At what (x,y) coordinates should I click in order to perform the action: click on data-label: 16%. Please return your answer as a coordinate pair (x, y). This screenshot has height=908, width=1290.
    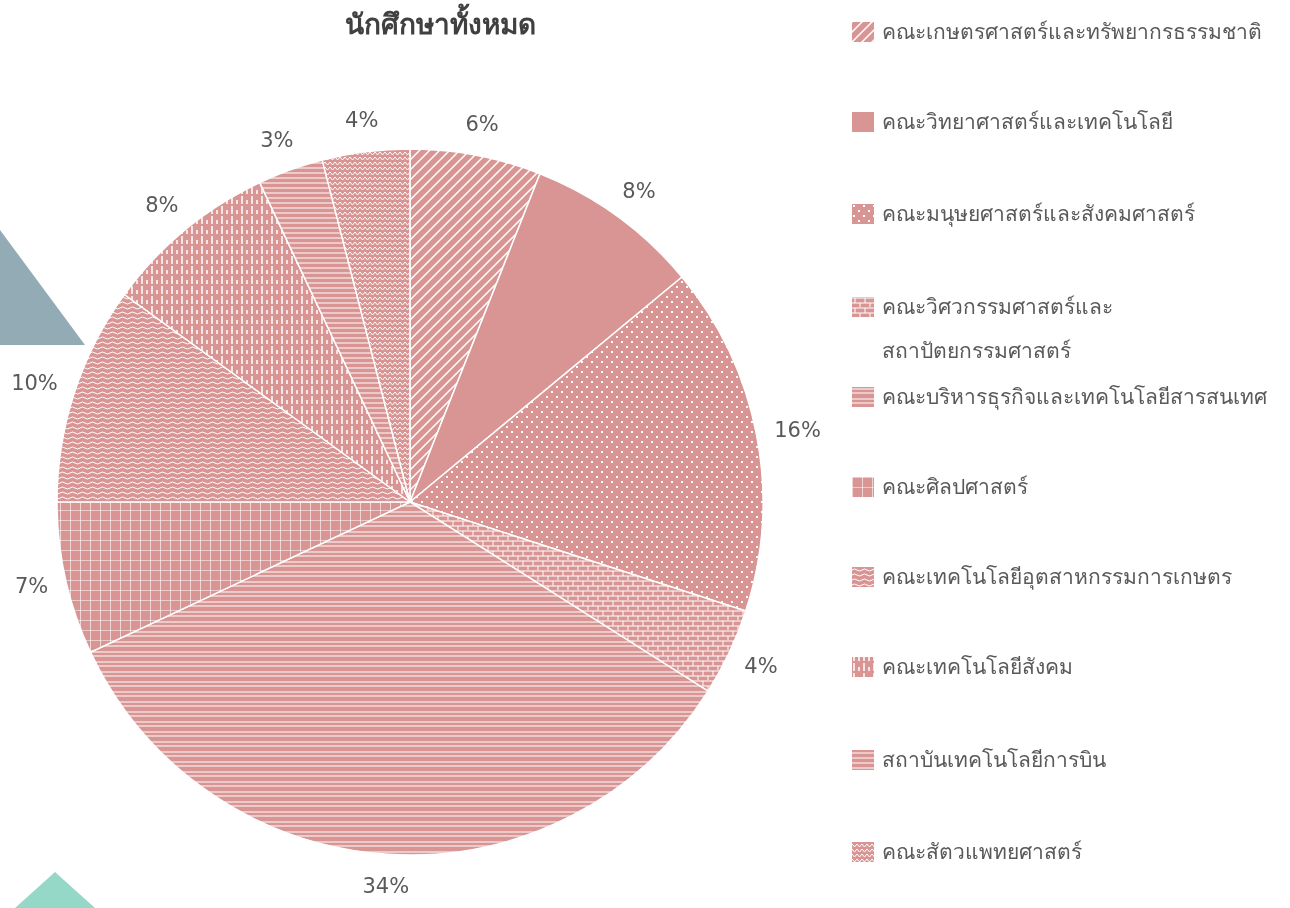
    Looking at the image, I should click on (797, 429).